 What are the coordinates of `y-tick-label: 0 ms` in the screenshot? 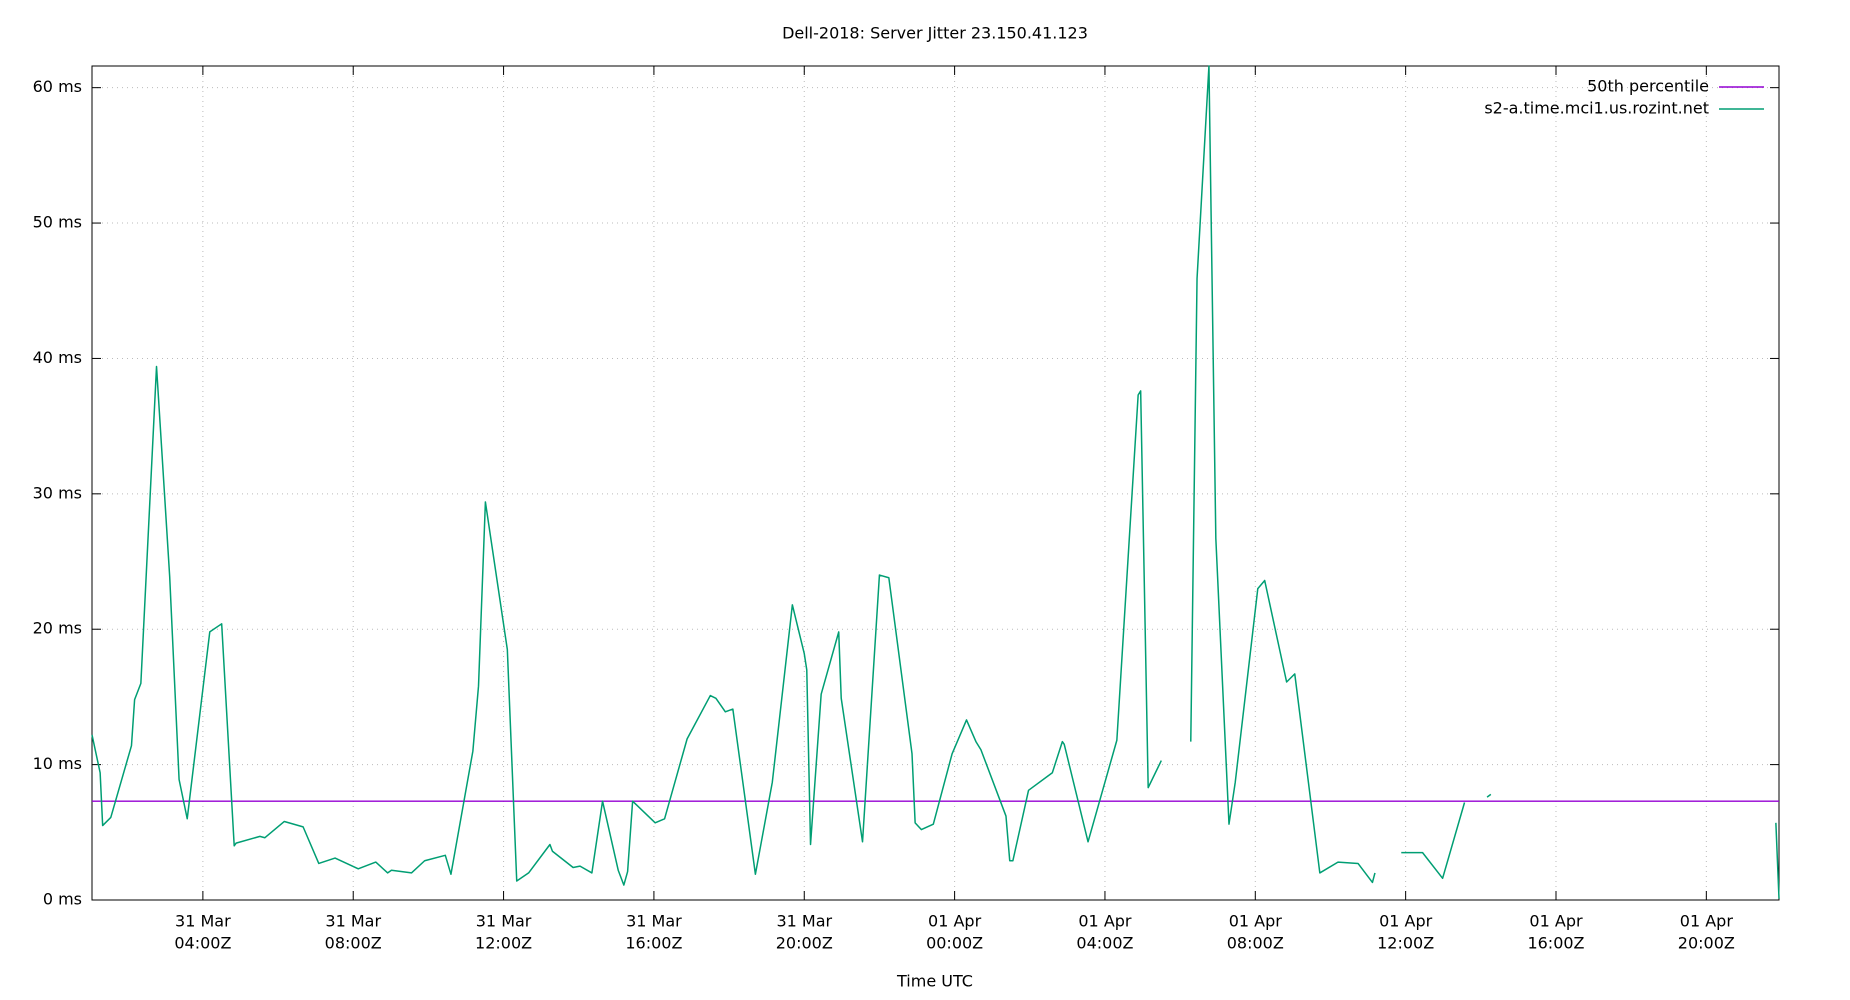 It's located at (62, 899).